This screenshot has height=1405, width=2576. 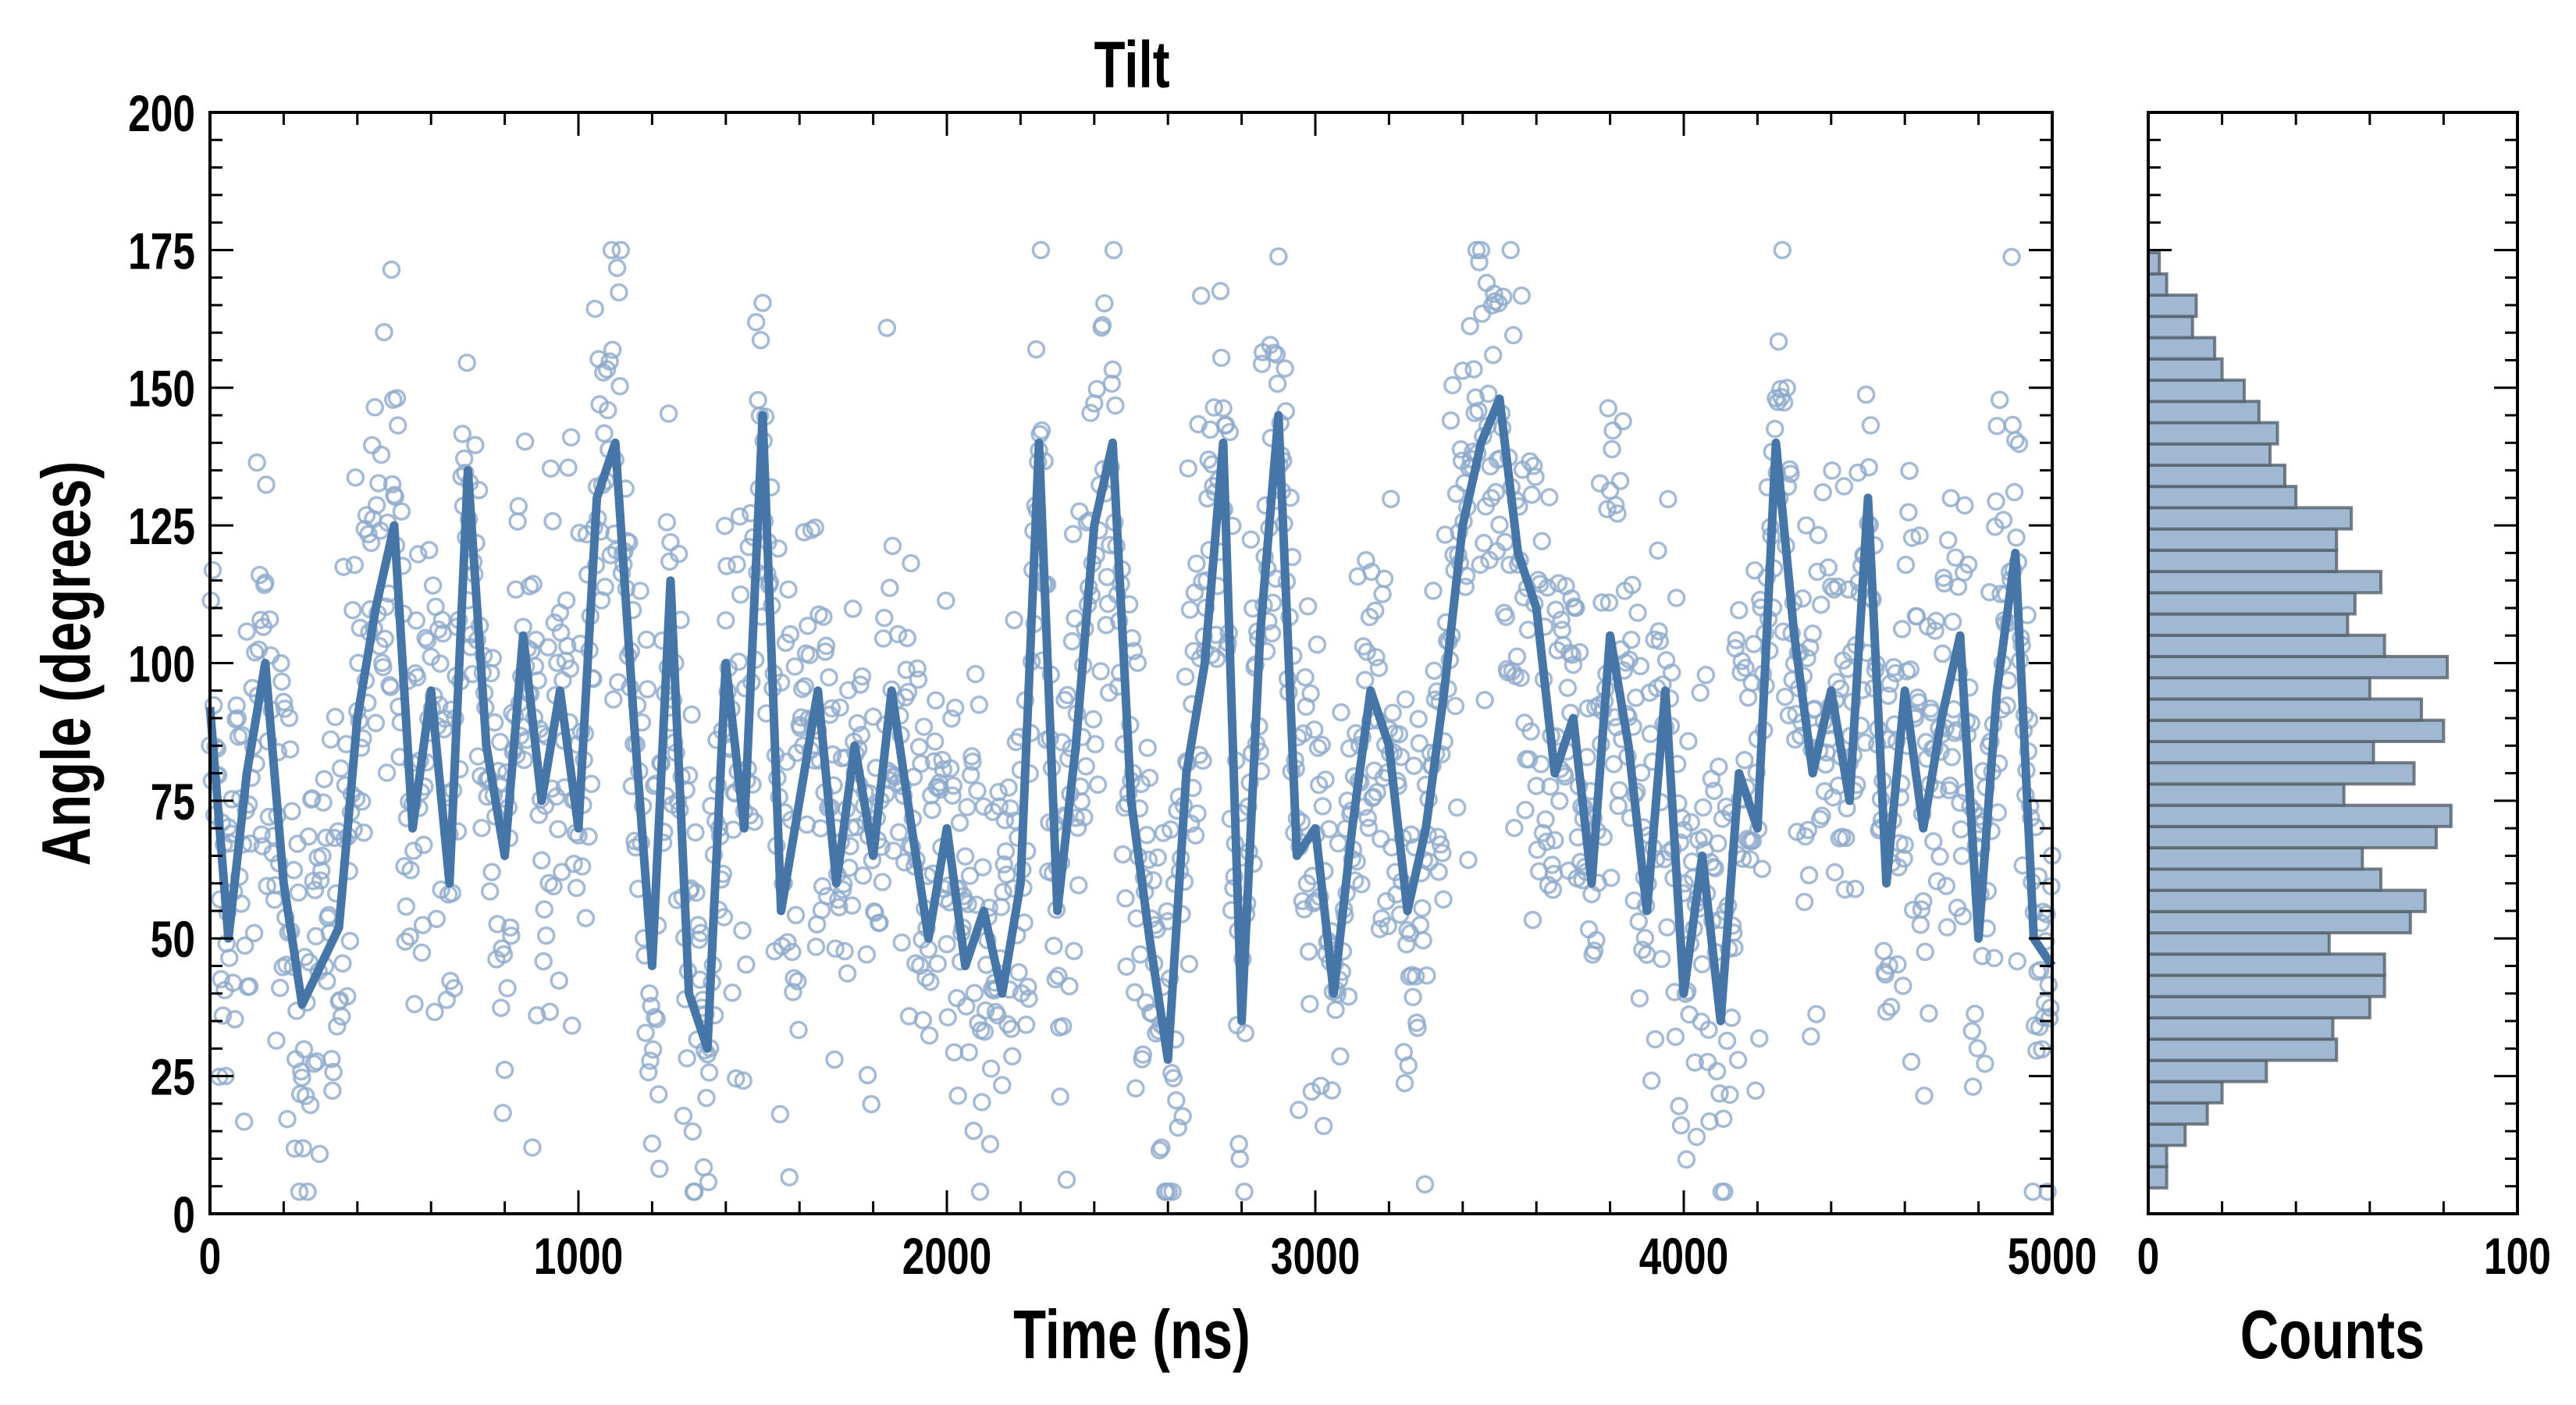 What do you see at coordinates (2052, 1256) in the screenshot?
I see `x-tick-label: 5000` at bounding box center [2052, 1256].